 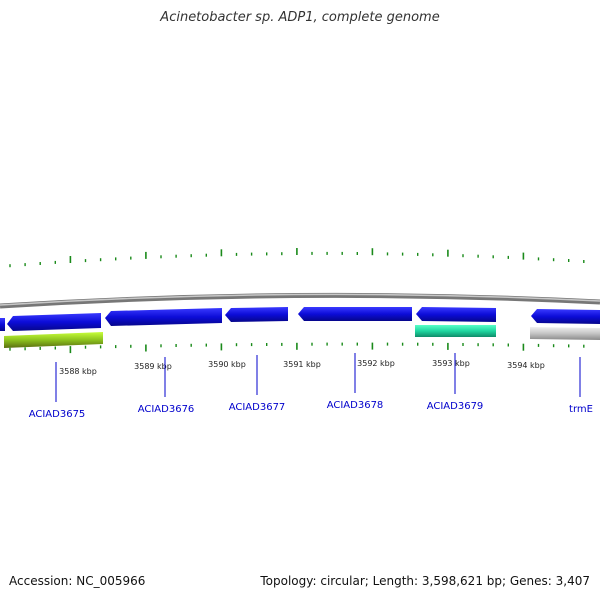 What do you see at coordinates (455, 331) in the screenshot?
I see `feature-teal-bar` at bounding box center [455, 331].